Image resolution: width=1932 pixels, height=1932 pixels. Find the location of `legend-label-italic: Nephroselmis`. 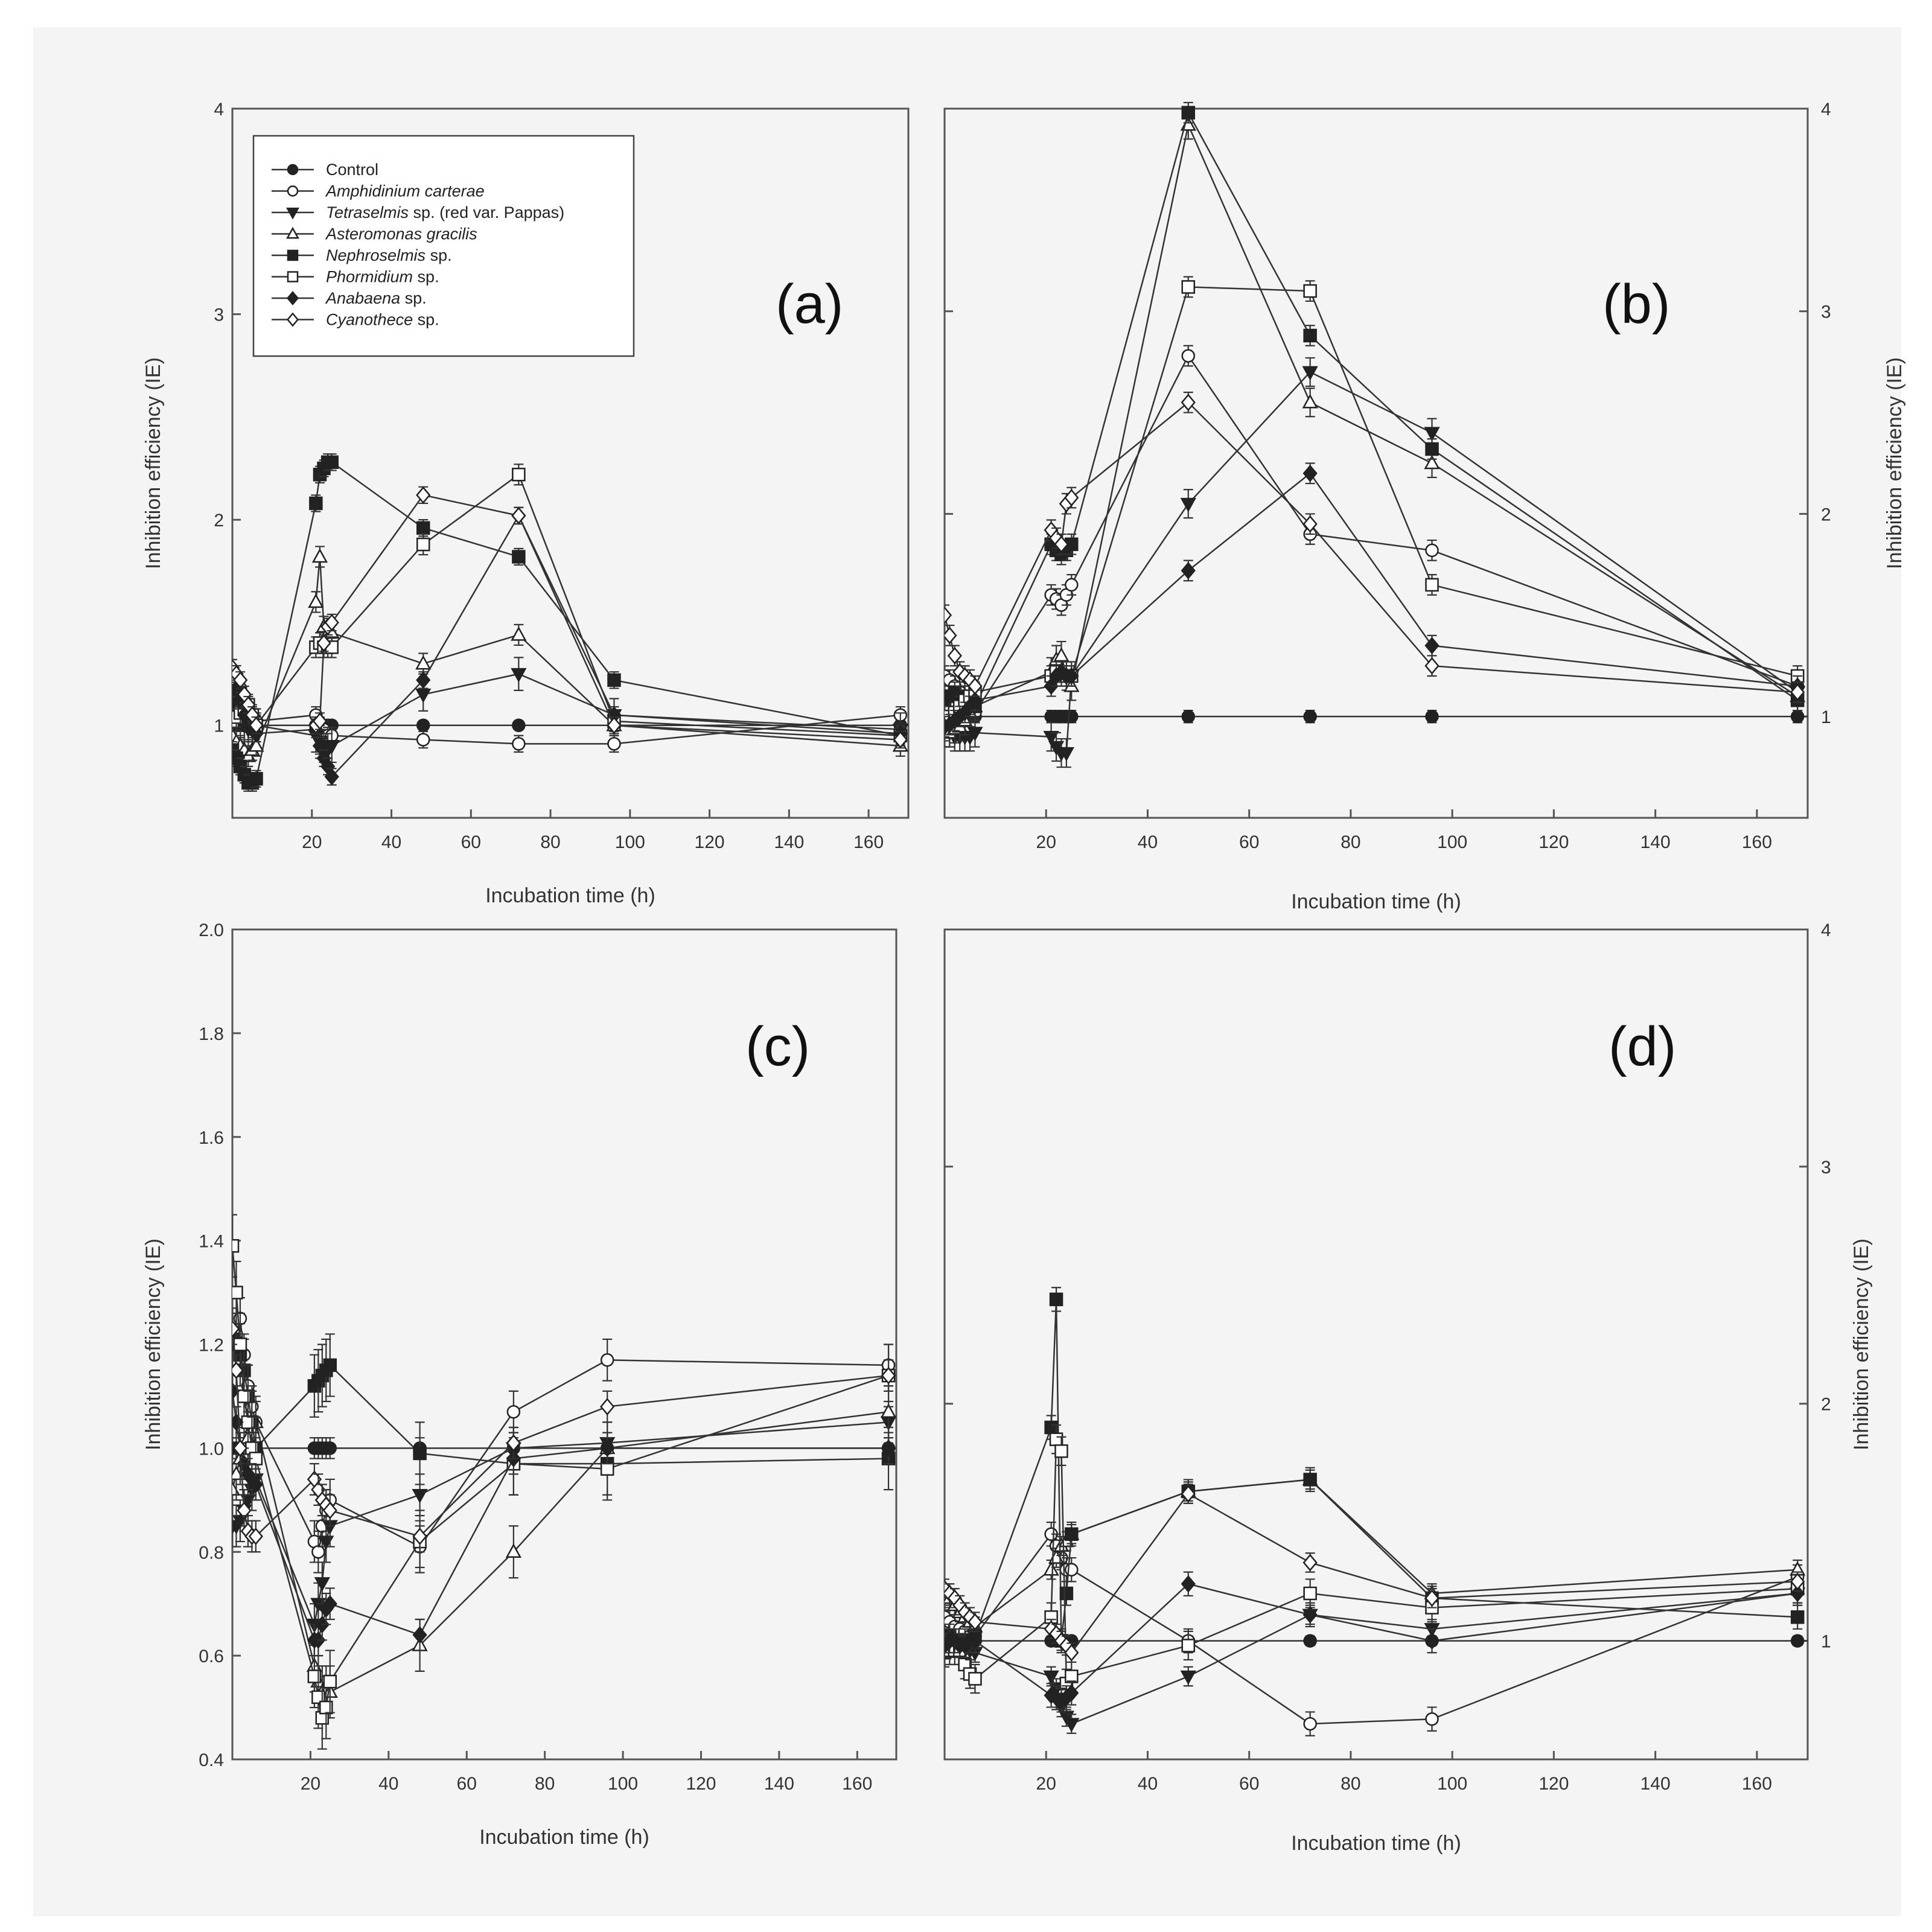

legend-label-italic: Nephroselmis is located at coordinates (376, 255).